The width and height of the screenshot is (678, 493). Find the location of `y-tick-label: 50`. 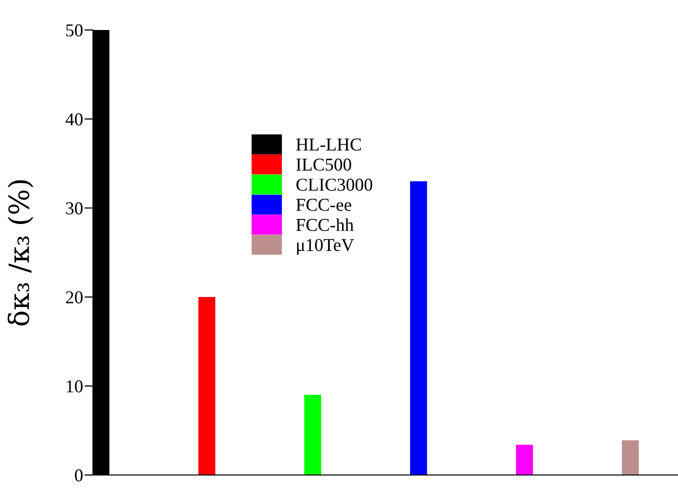

y-tick-label: 50 is located at coordinates (74, 30).